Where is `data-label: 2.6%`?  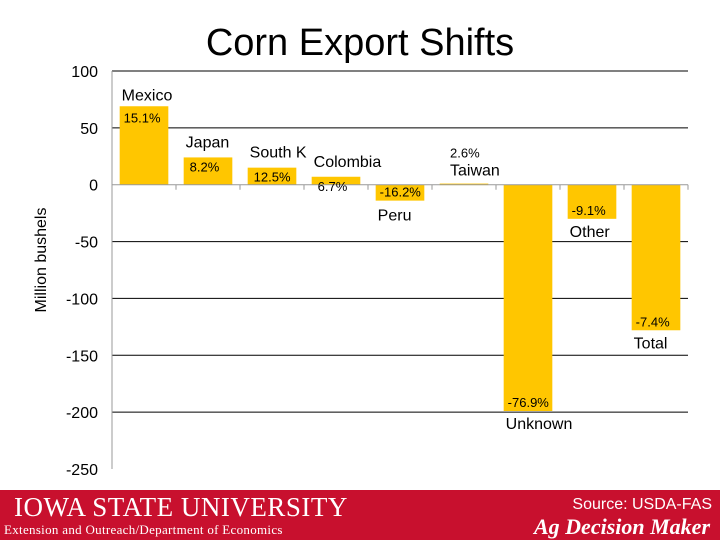 data-label: 2.6% is located at coordinates (465, 153).